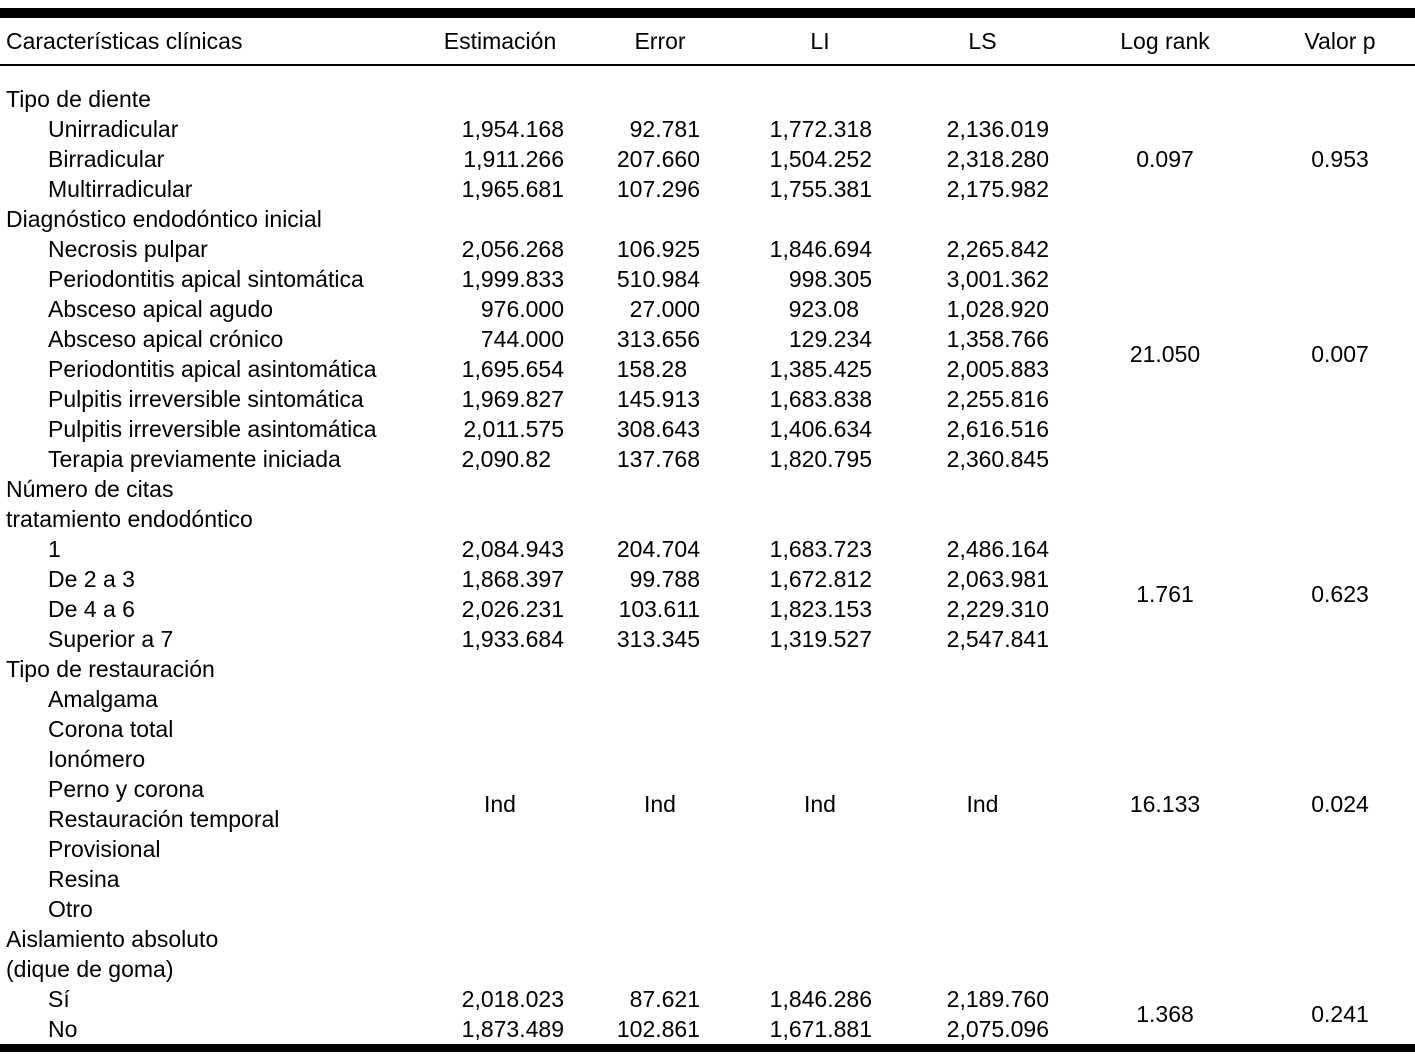 The width and height of the screenshot is (1415, 1058). Describe the element at coordinates (658, 248) in the screenshot. I see `cell-error: 106.925` at that location.